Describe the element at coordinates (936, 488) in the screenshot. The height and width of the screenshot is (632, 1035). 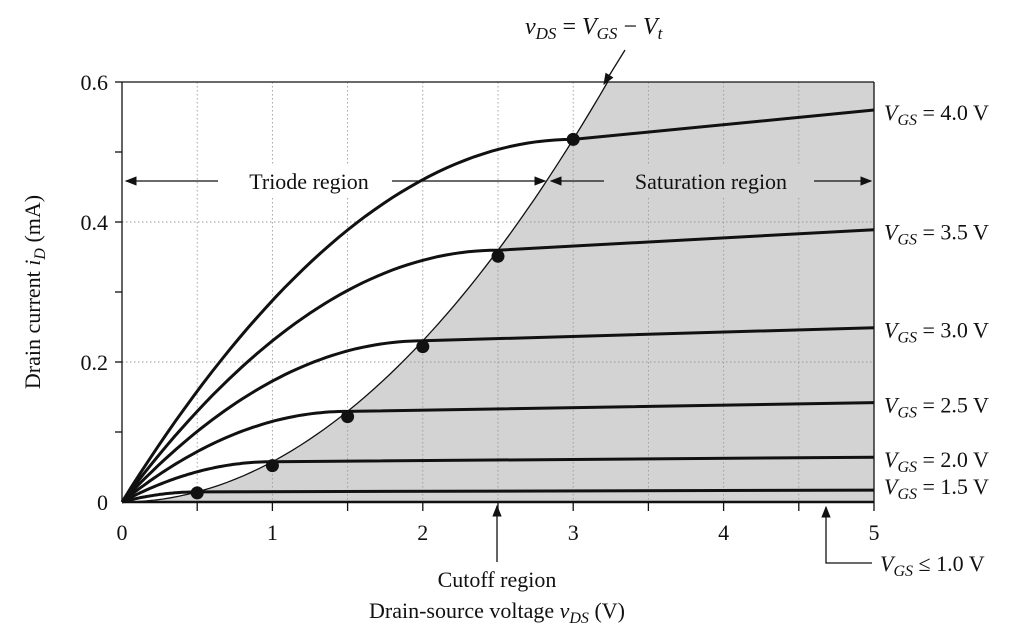
I see `series-label: VGS = 1.5 V` at that location.